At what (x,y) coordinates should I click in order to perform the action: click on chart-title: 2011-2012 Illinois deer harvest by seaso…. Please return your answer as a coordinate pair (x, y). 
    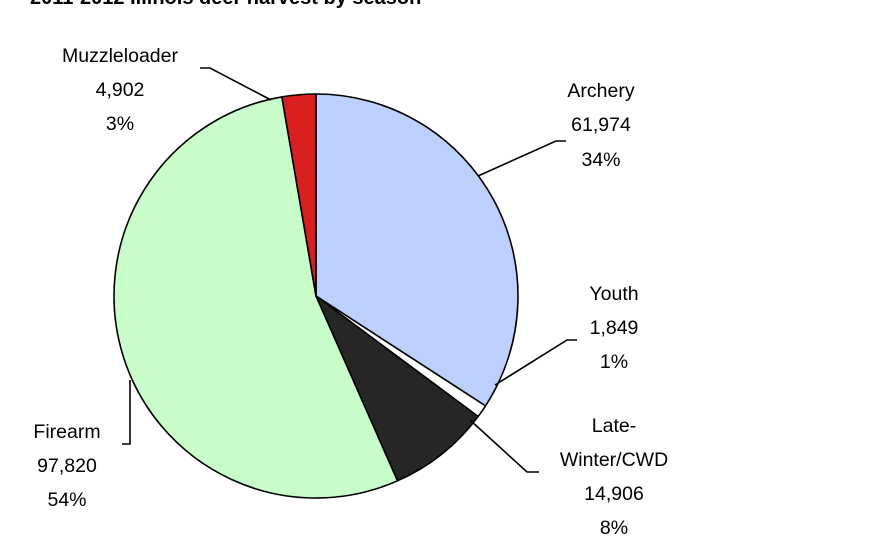
    Looking at the image, I should click on (225, 5).